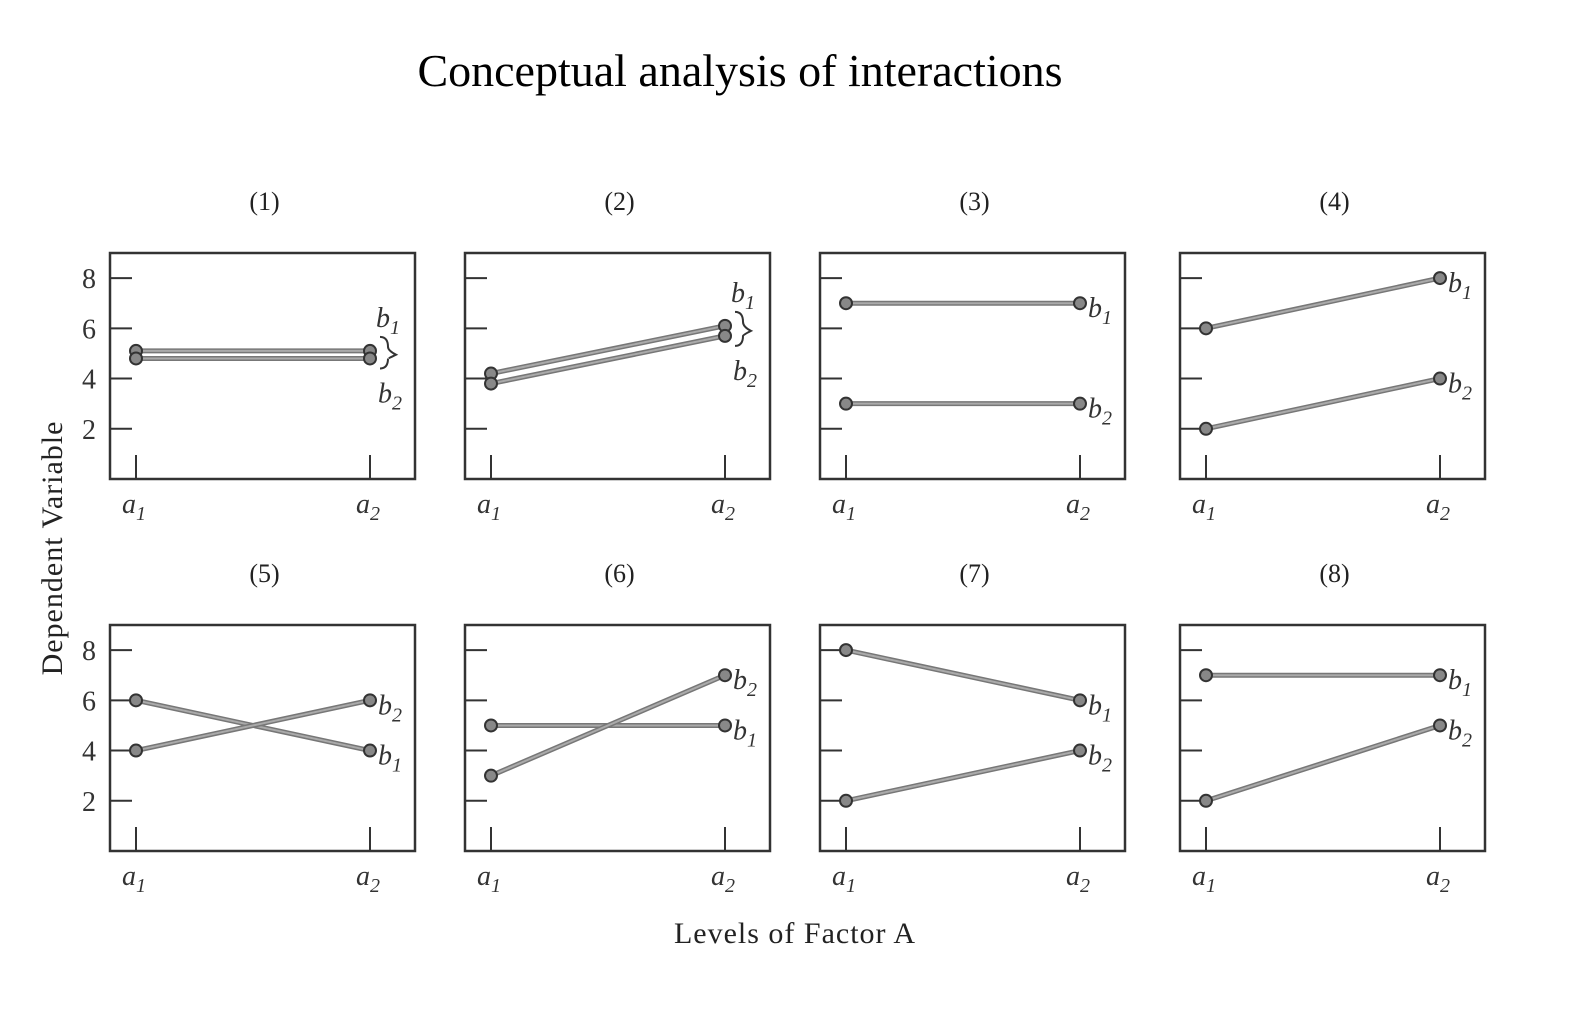 Image resolution: width=1588 pixels, height=1030 pixels. I want to click on panel-label: (6), so click(619, 573).